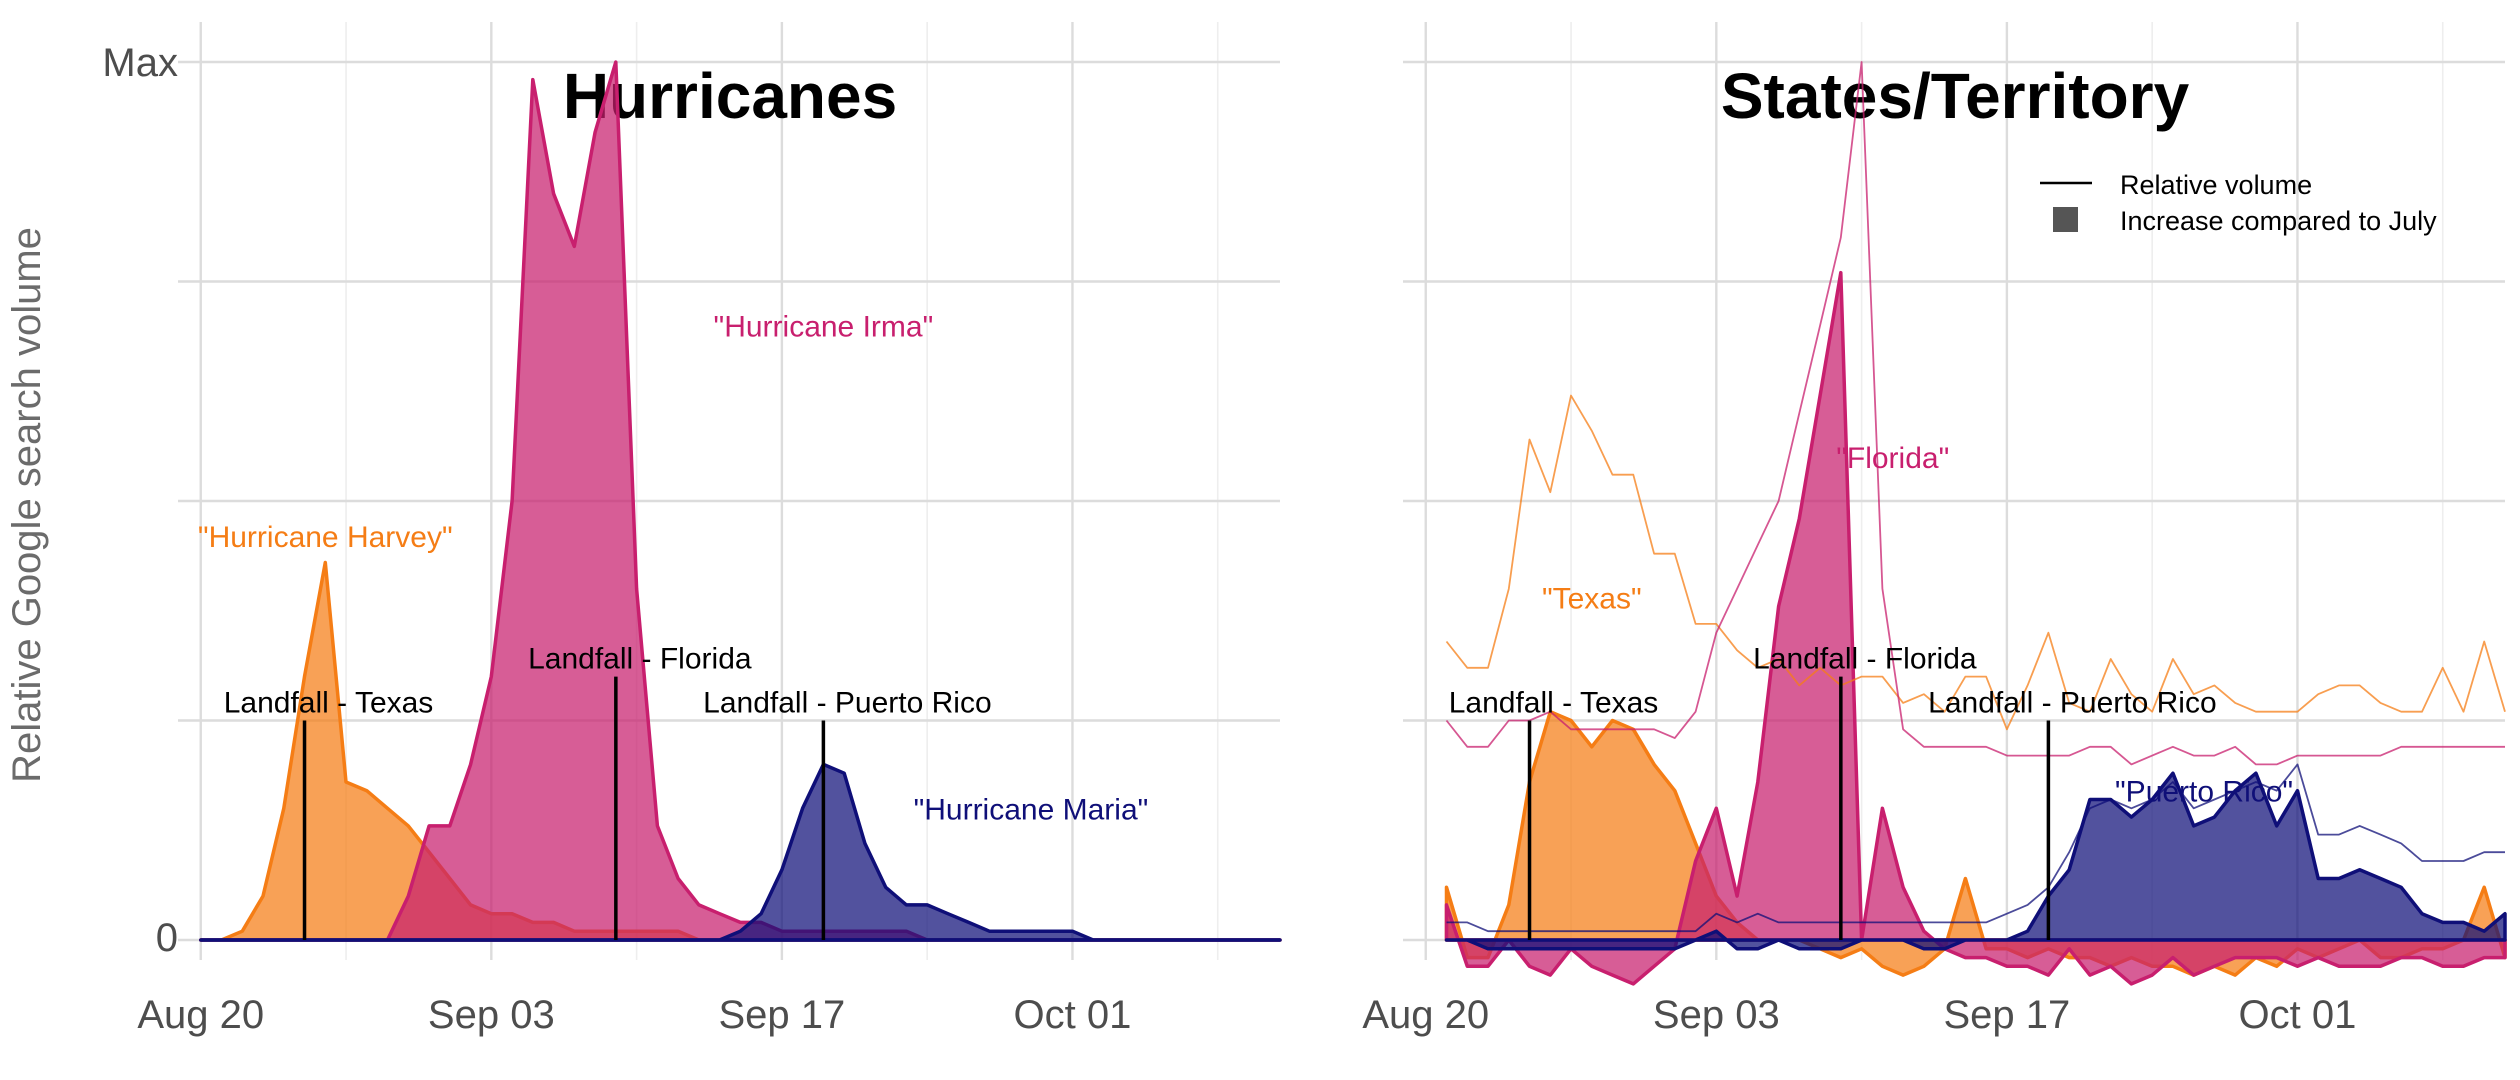 This screenshot has width=2520, height=1080. What do you see at coordinates (167, 938) in the screenshot?
I see `y-tick-zero: 0` at bounding box center [167, 938].